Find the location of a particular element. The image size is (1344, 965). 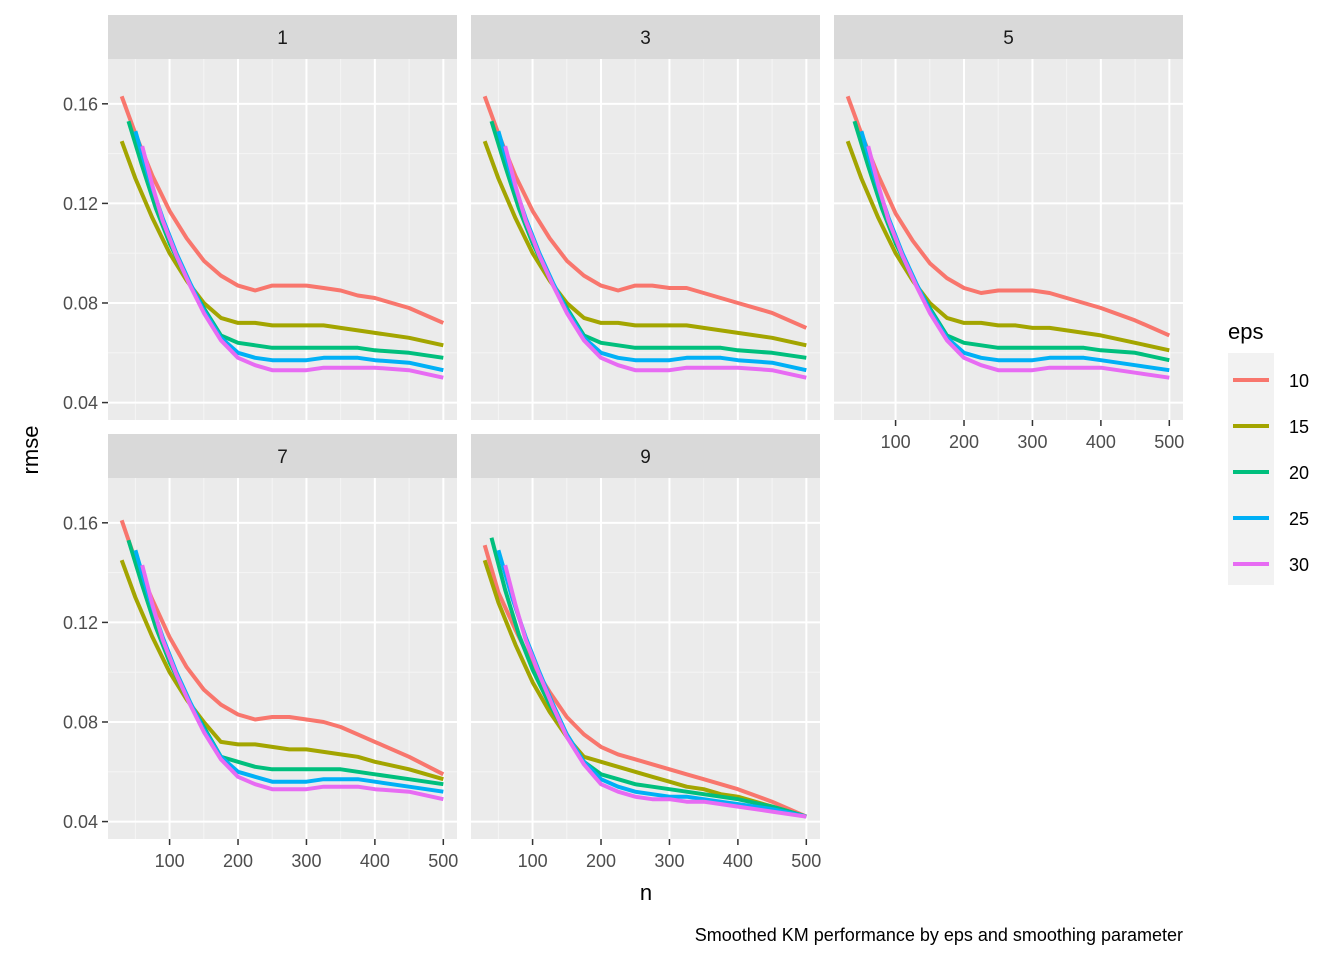

legend: eps 10 15 20 25 30 is located at coordinates (1268, 452).